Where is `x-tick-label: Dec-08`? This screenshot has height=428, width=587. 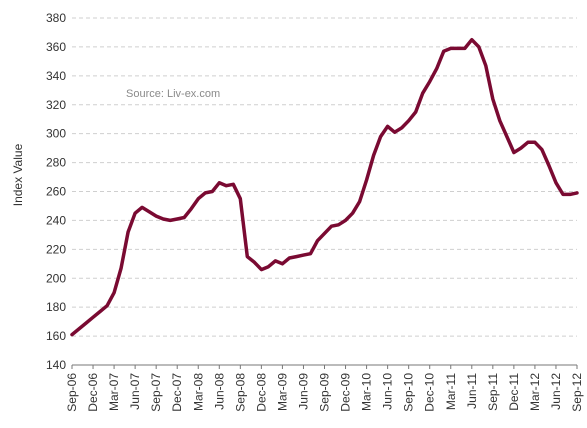 x-tick-label: Dec-08 is located at coordinates (261, 392).